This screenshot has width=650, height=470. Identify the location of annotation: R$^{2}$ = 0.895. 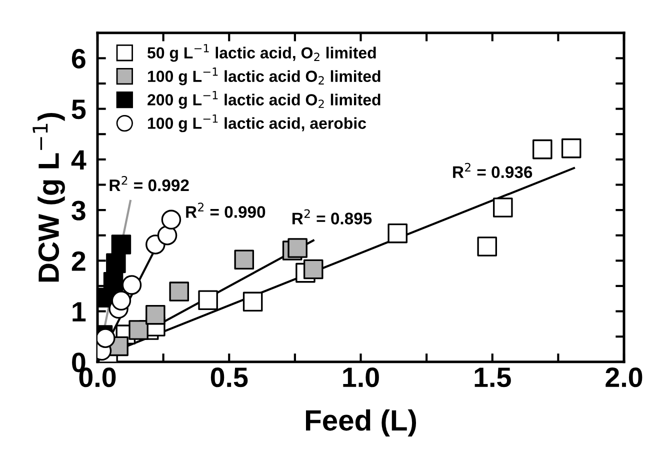
(332, 216).